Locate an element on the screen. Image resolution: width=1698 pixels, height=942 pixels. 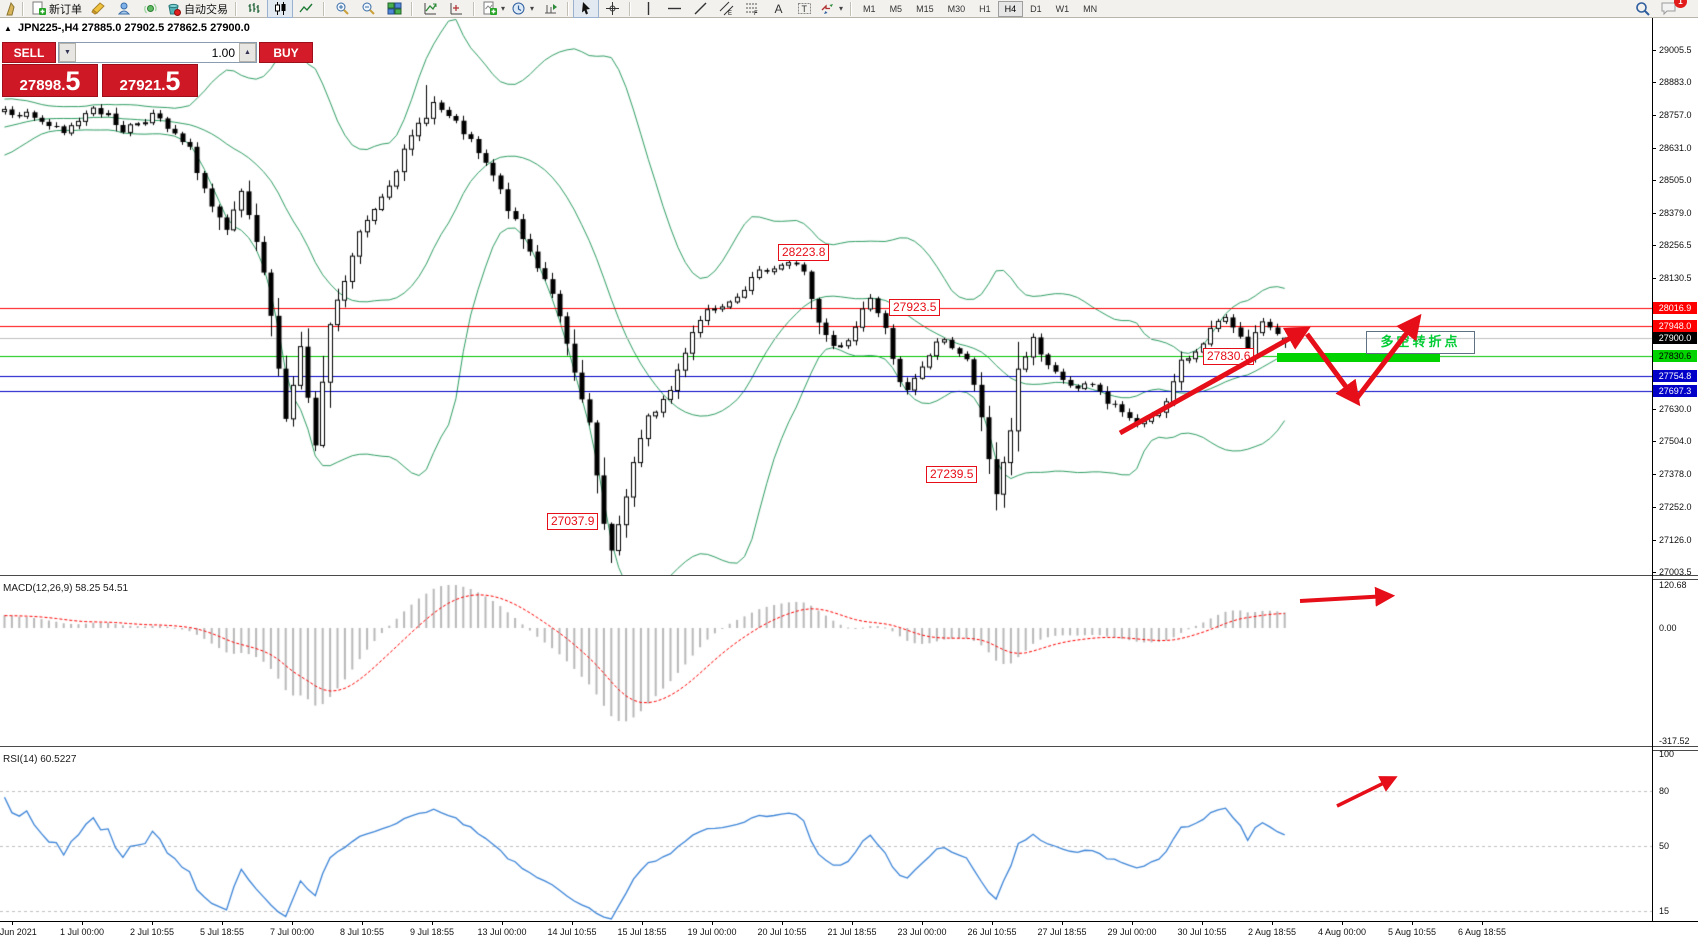
swing-price-label: 27923.5 is located at coordinates (915, 307).